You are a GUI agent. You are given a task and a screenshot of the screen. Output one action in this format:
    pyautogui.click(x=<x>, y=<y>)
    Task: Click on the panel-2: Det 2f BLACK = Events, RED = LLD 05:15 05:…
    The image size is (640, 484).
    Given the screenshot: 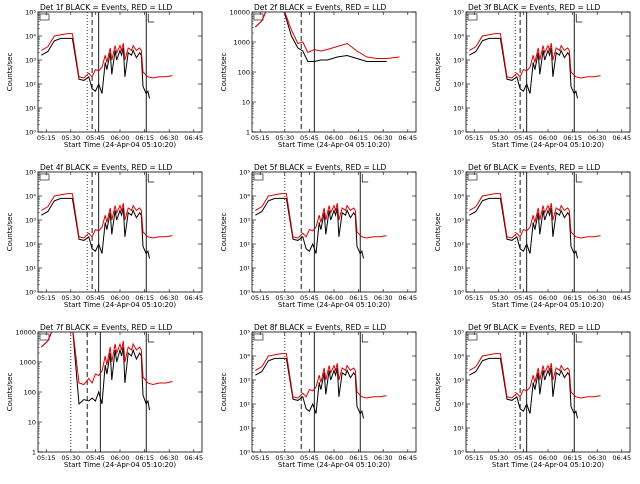 What is the action you would take?
    pyautogui.click(x=318, y=76)
    